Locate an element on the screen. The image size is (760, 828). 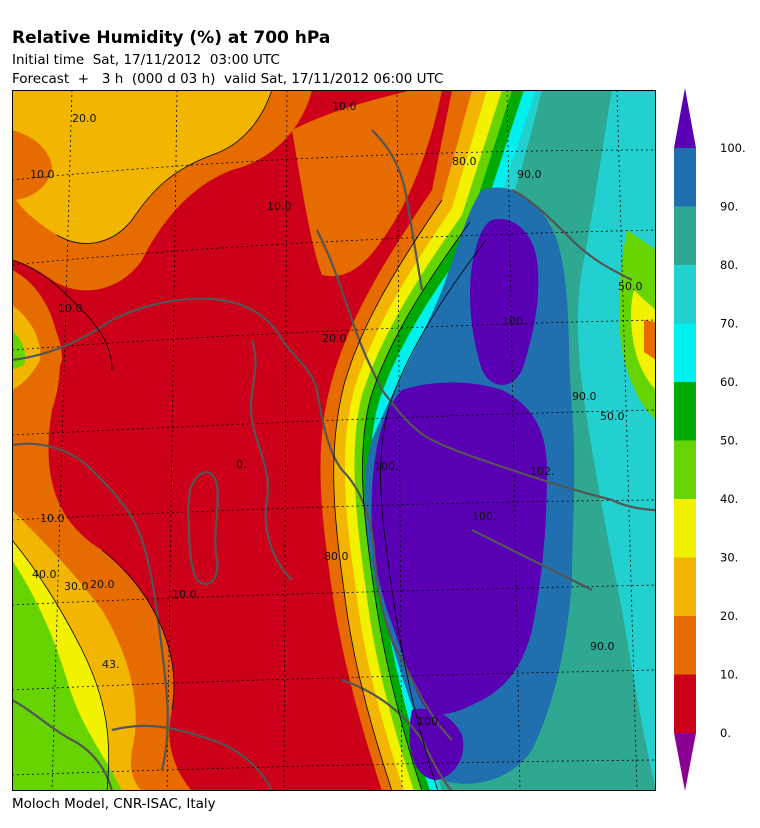
field-nw-dry is located at coordinates (32, 165).